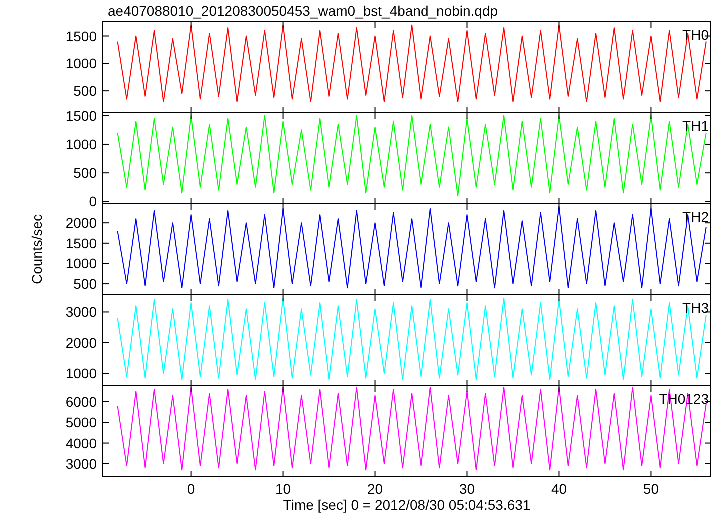 This screenshot has width=717, height=516. I want to click on series-label: TH1, so click(696, 126).